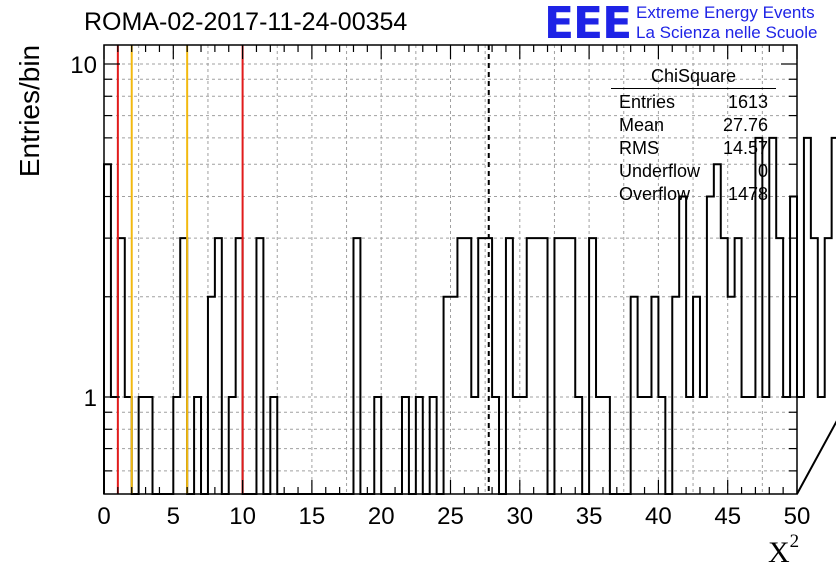 The image size is (836, 572). What do you see at coordinates (655, 194) in the screenshot?
I see `stats-label: Overflow` at bounding box center [655, 194].